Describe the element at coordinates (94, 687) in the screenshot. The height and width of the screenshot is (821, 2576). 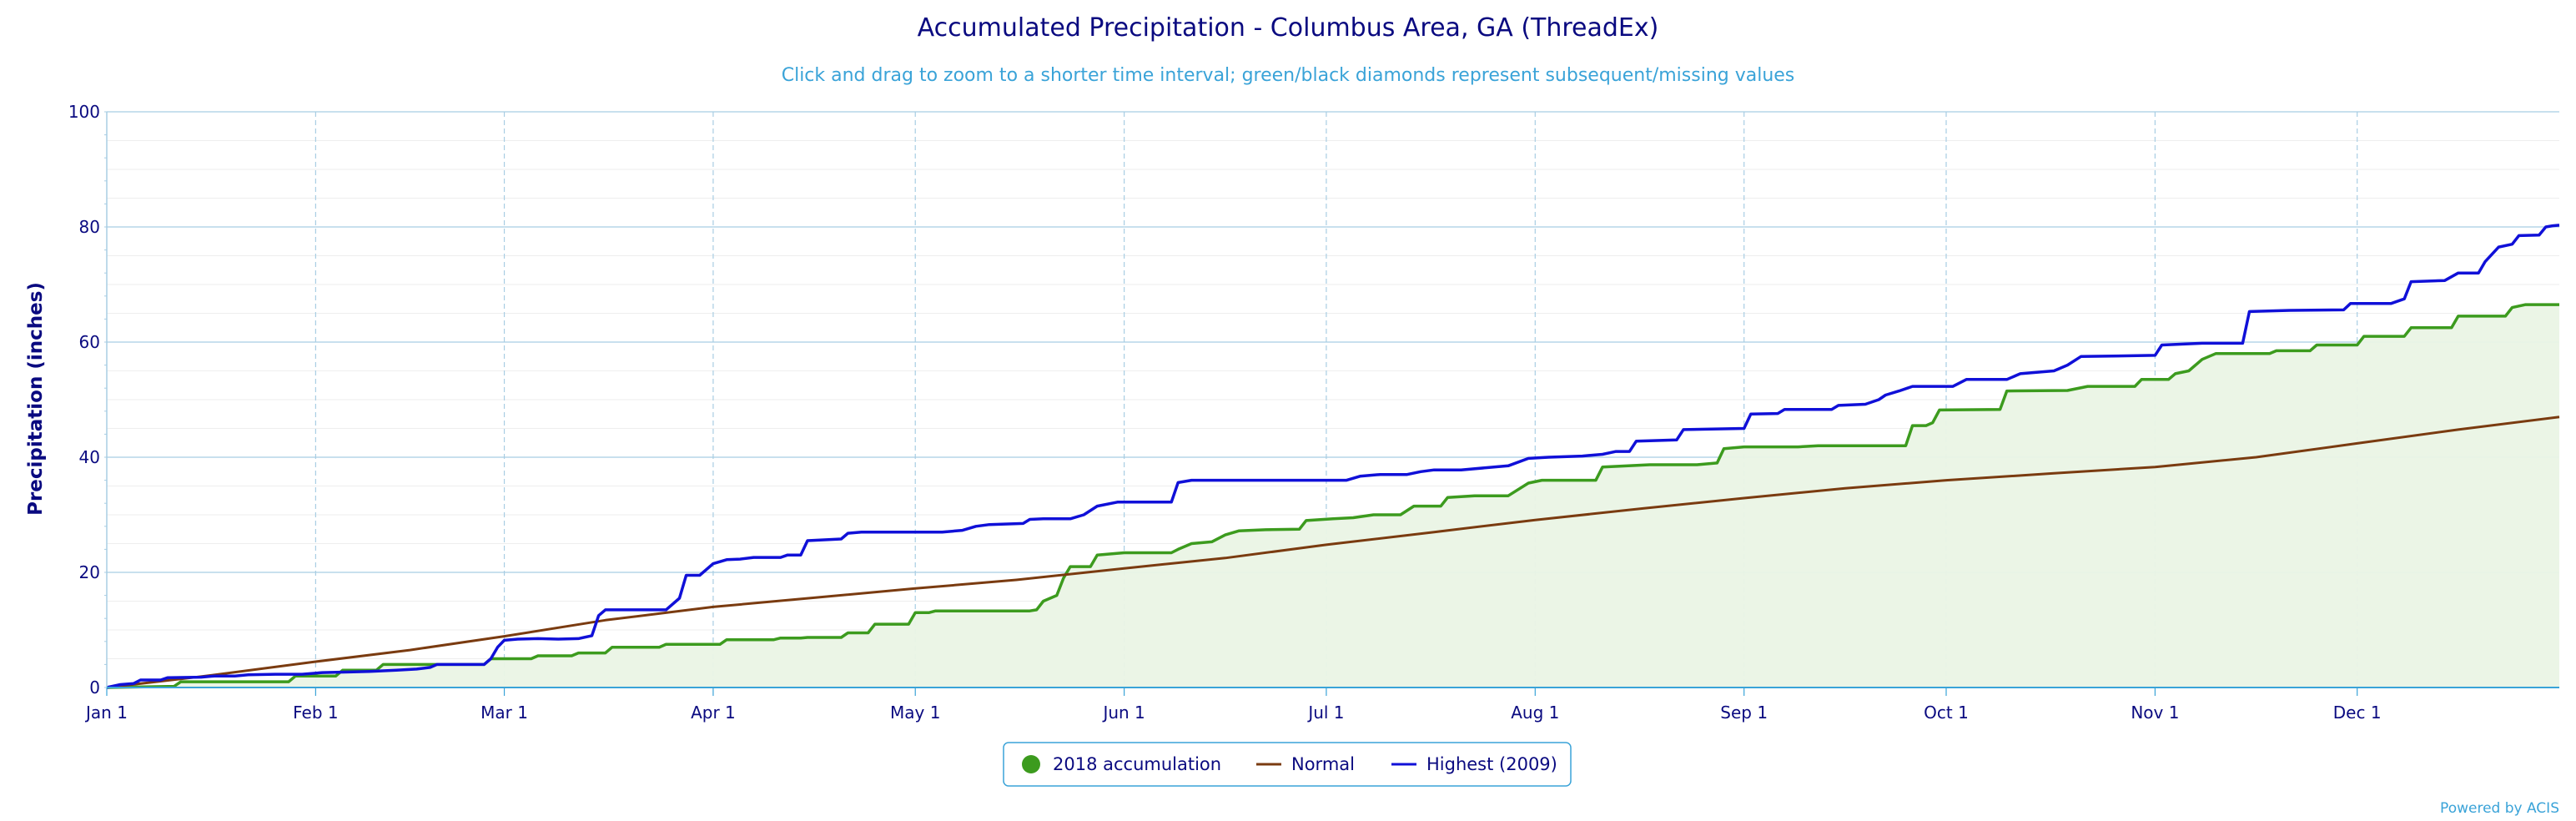
I see `y-tick-label: 0` at that location.